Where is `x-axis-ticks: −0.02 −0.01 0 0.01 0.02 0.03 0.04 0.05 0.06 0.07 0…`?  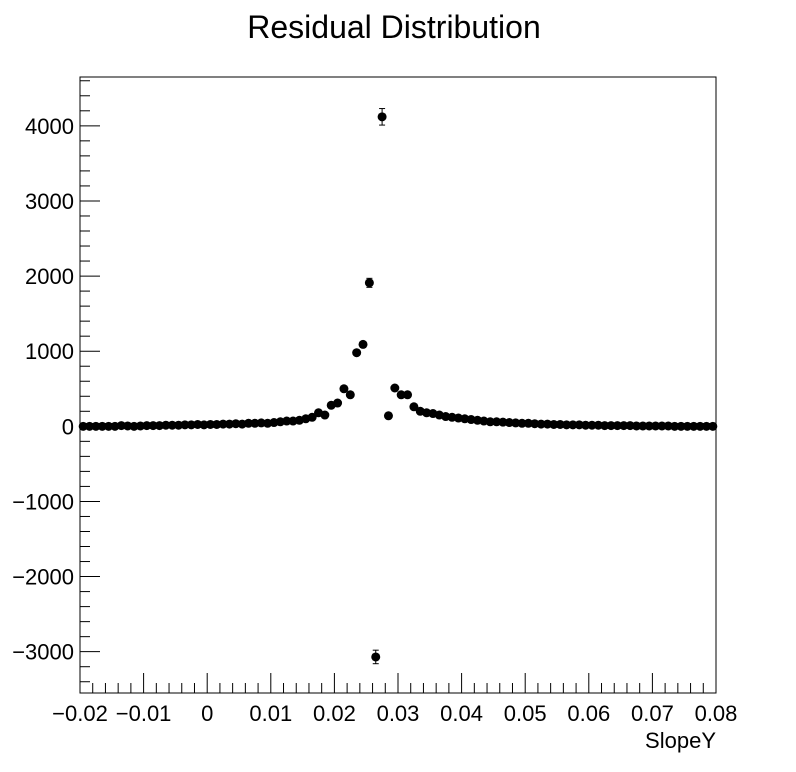
x-axis-ticks: −0.02 −0.01 0 0.01 0.02 0.03 0.04 0.05 0.06 0.07 0… is located at coordinates (394, 699).